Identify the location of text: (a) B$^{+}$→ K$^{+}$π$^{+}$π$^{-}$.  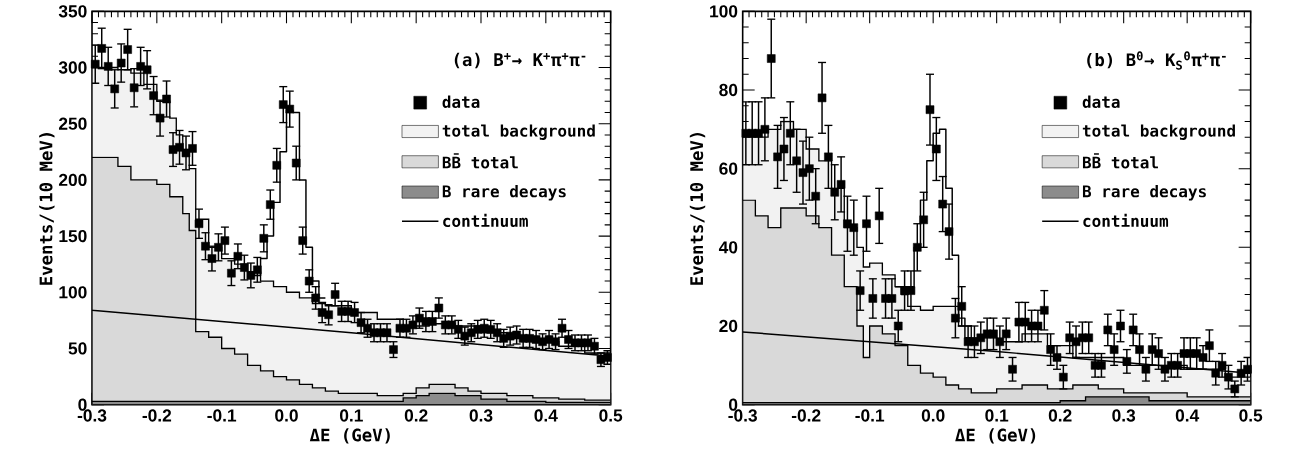
(520, 60).